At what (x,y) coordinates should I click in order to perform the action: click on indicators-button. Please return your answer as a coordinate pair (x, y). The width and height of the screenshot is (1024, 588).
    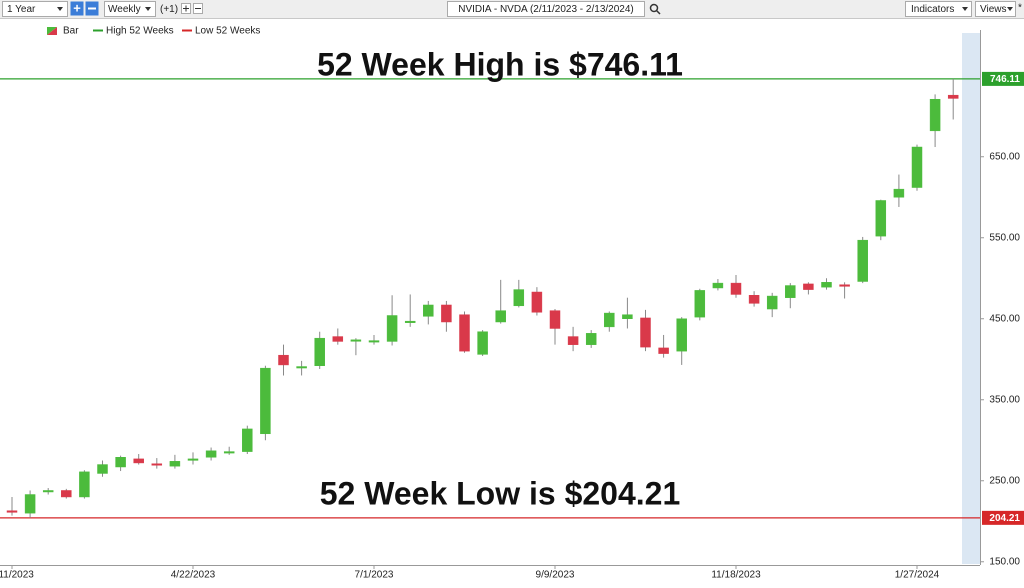
    Looking at the image, I should click on (938, 9).